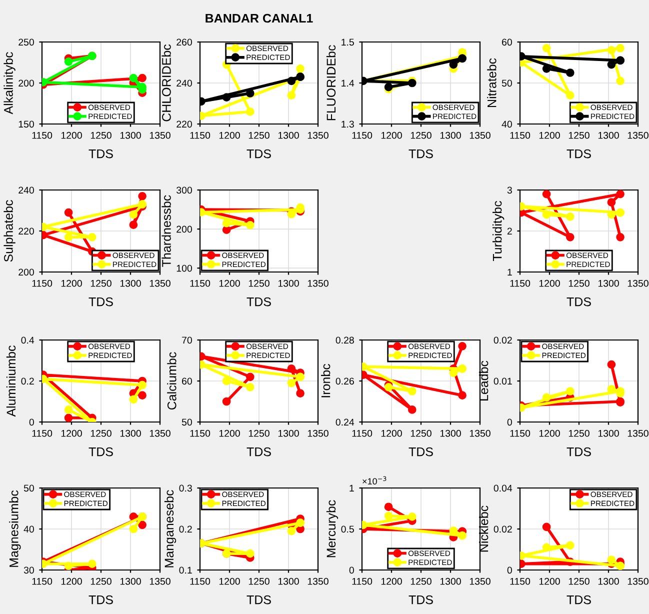 This screenshot has height=614, width=649. Describe the element at coordinates (331, 82) in the screenshot. I see `y-axis-title: FLUORIDEbc` at that location.